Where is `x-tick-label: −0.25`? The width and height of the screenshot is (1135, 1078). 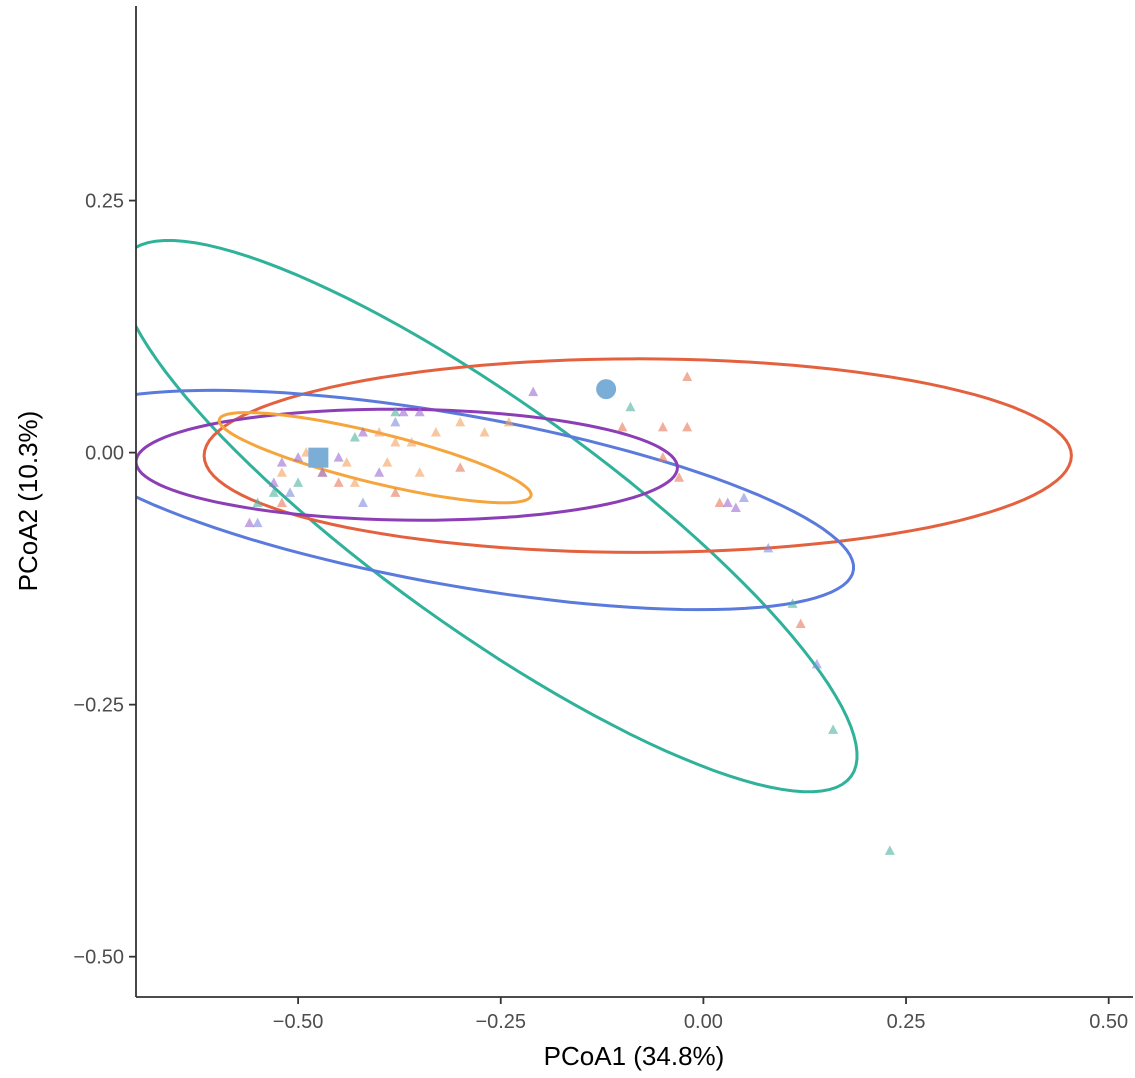 x-tick-label: −0.25 is located at coordinates (500, 1022).